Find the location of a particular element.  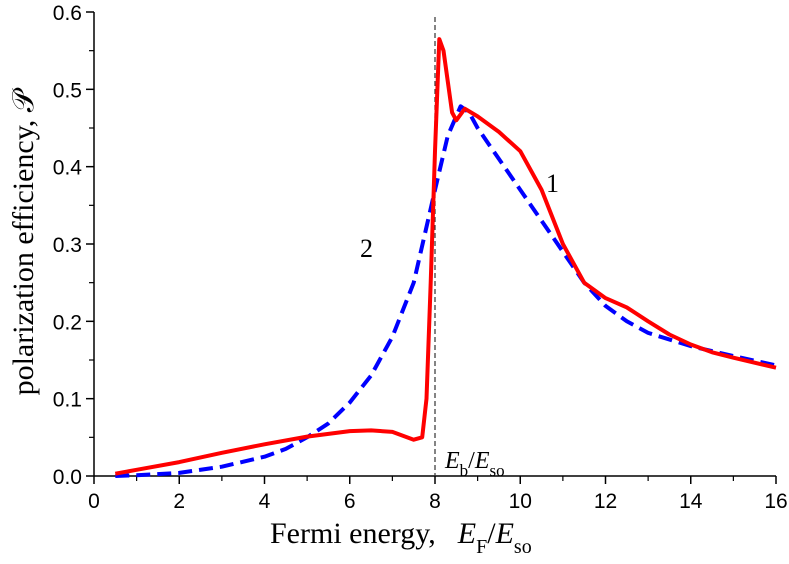

x-tick-label: 10 is located at coordinates (520, 501).